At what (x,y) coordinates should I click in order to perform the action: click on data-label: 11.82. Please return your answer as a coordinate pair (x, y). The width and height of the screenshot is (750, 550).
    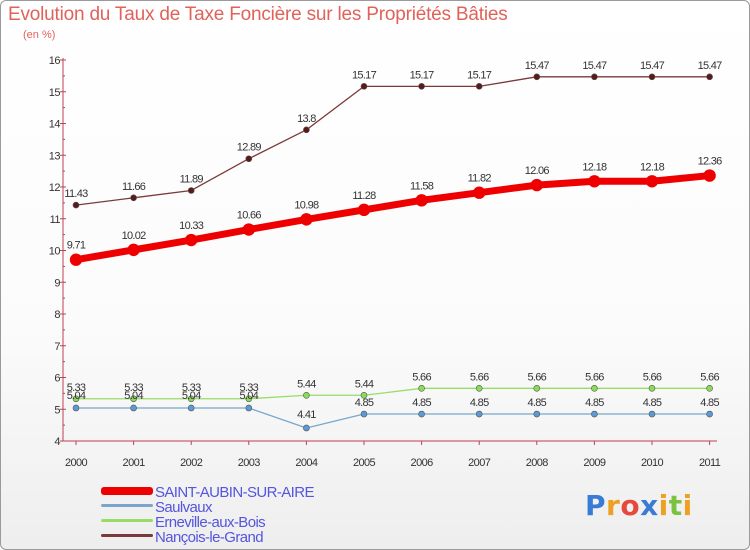
    Looking at the image, I should click on (480, 179).